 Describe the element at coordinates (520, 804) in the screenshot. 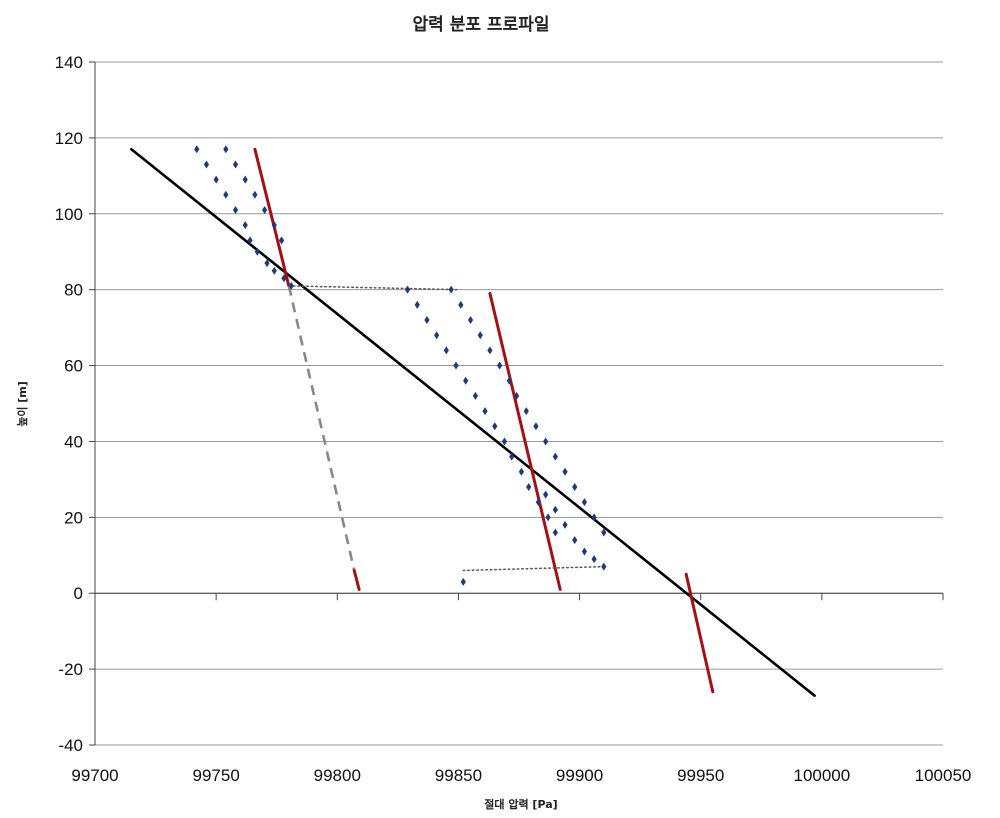

I see `x-axis-title: 절대 압력 [Pa]` at that location.